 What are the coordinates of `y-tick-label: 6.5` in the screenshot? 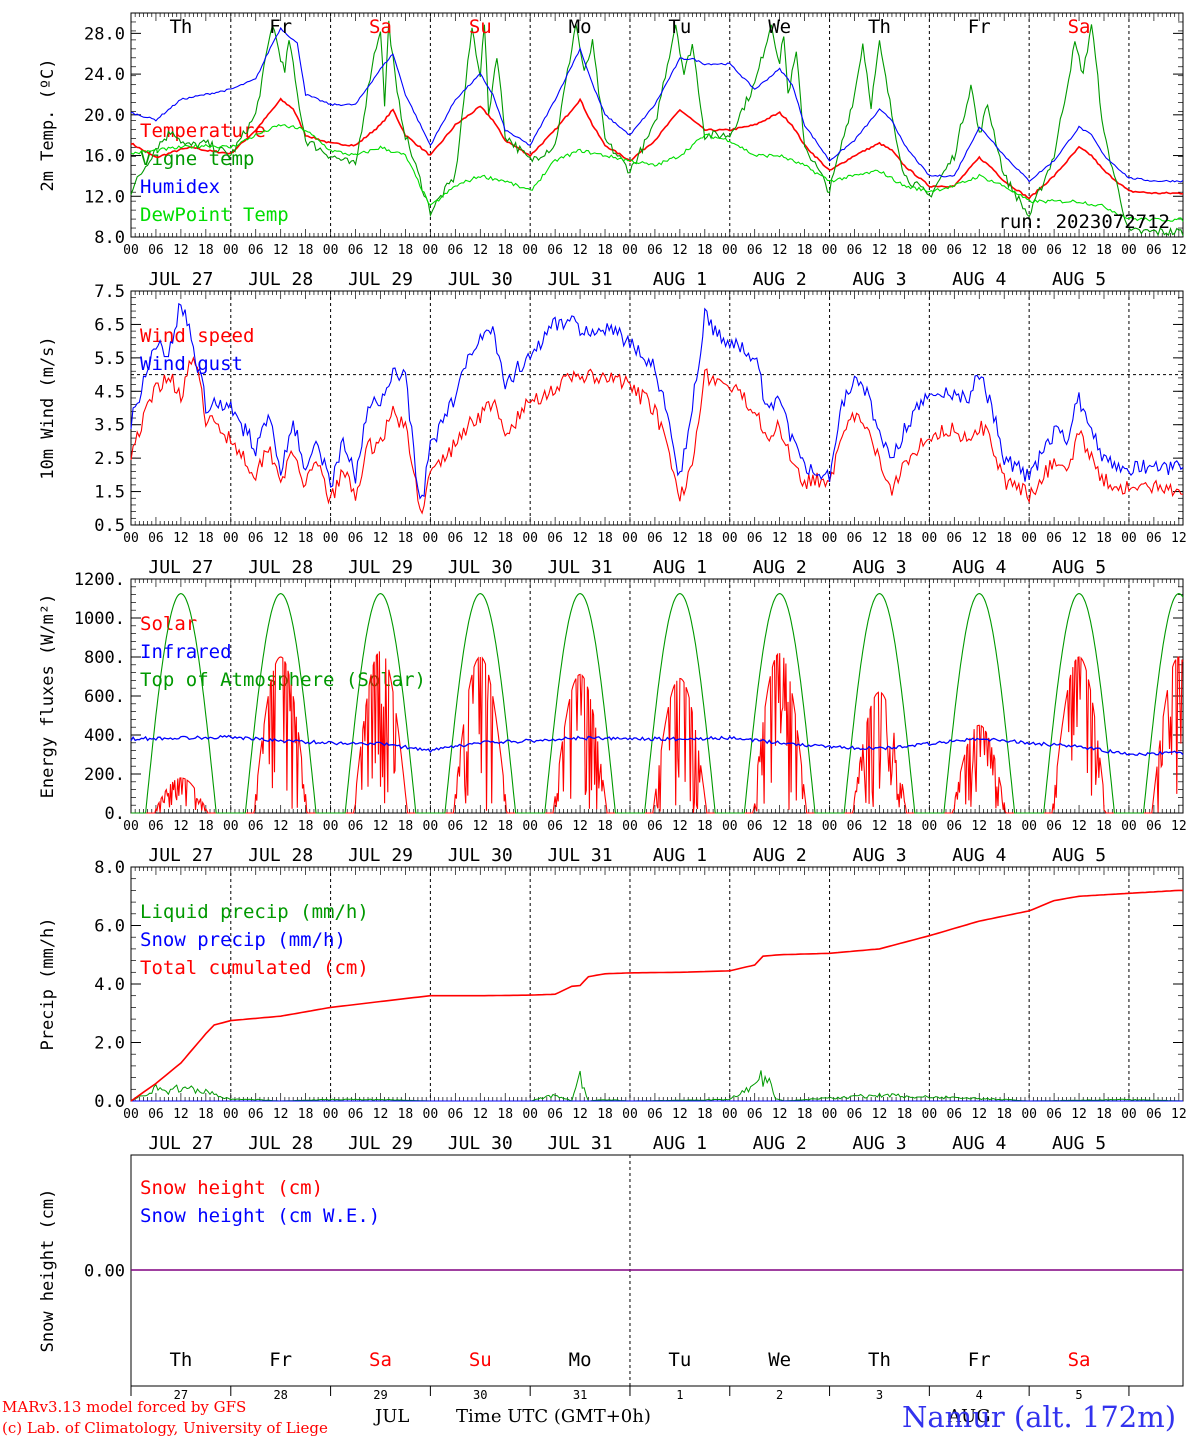 It's located at (109, 325).